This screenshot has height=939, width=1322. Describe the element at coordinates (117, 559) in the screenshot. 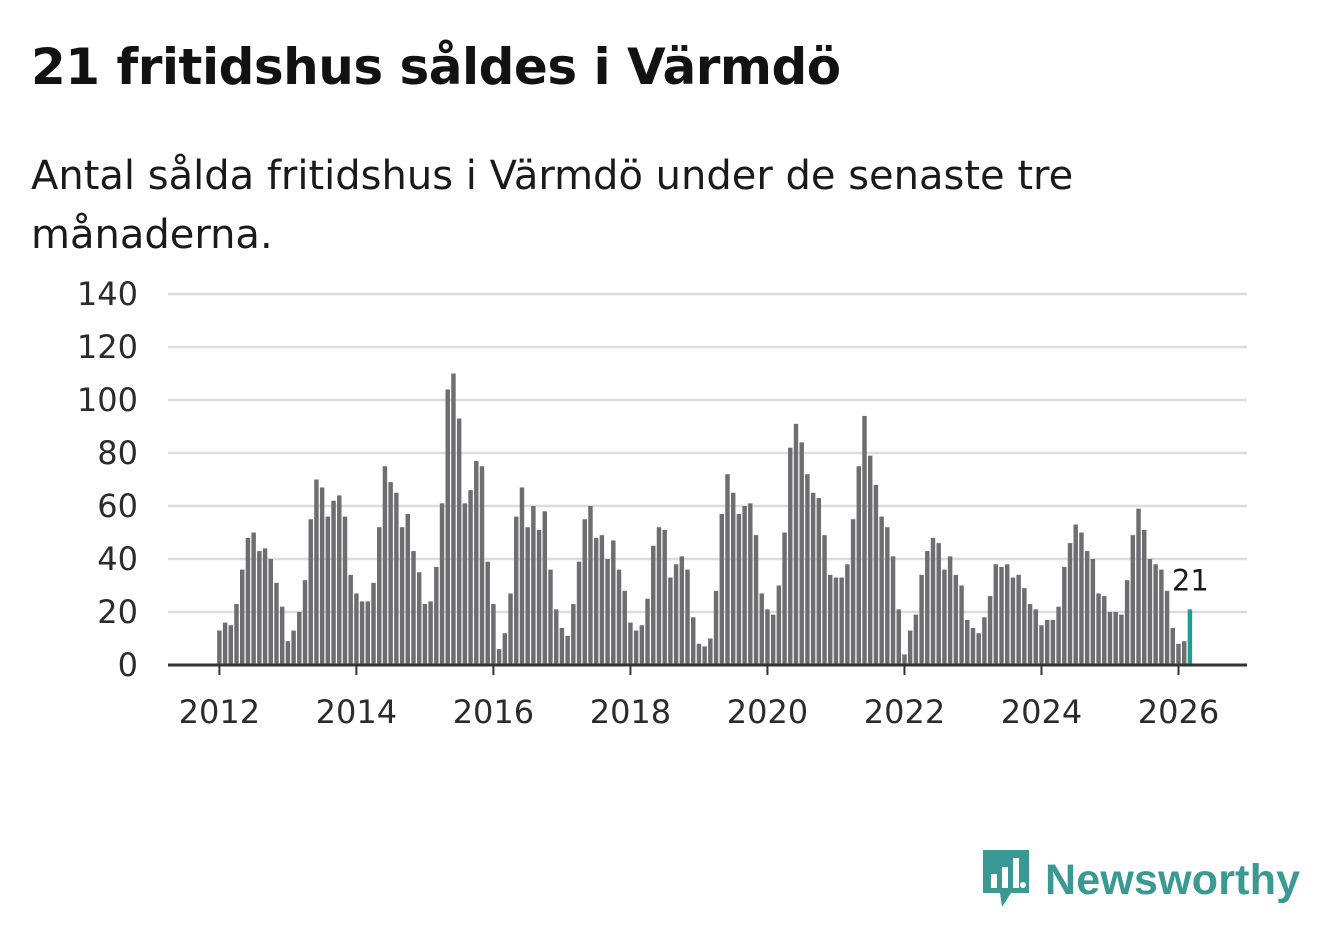

I see `y-tick-label: 40` at that location.